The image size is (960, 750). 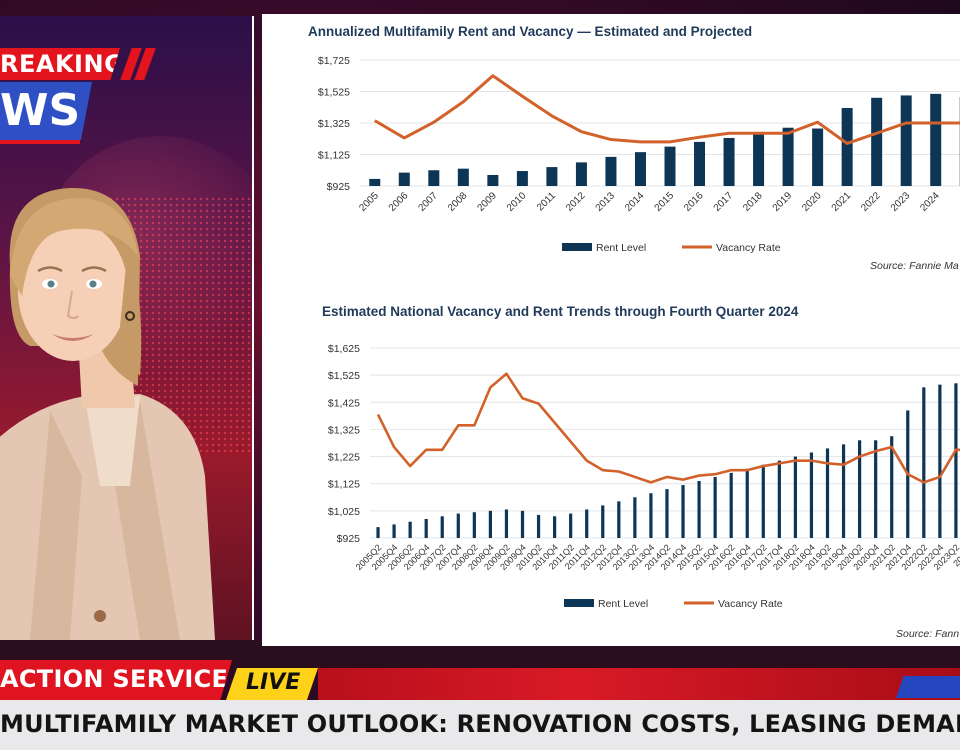 What do you see at coordinates (517, 202) in the screenshot?
I see `x-tick-label: 2010` at bounding box center [517, 202].